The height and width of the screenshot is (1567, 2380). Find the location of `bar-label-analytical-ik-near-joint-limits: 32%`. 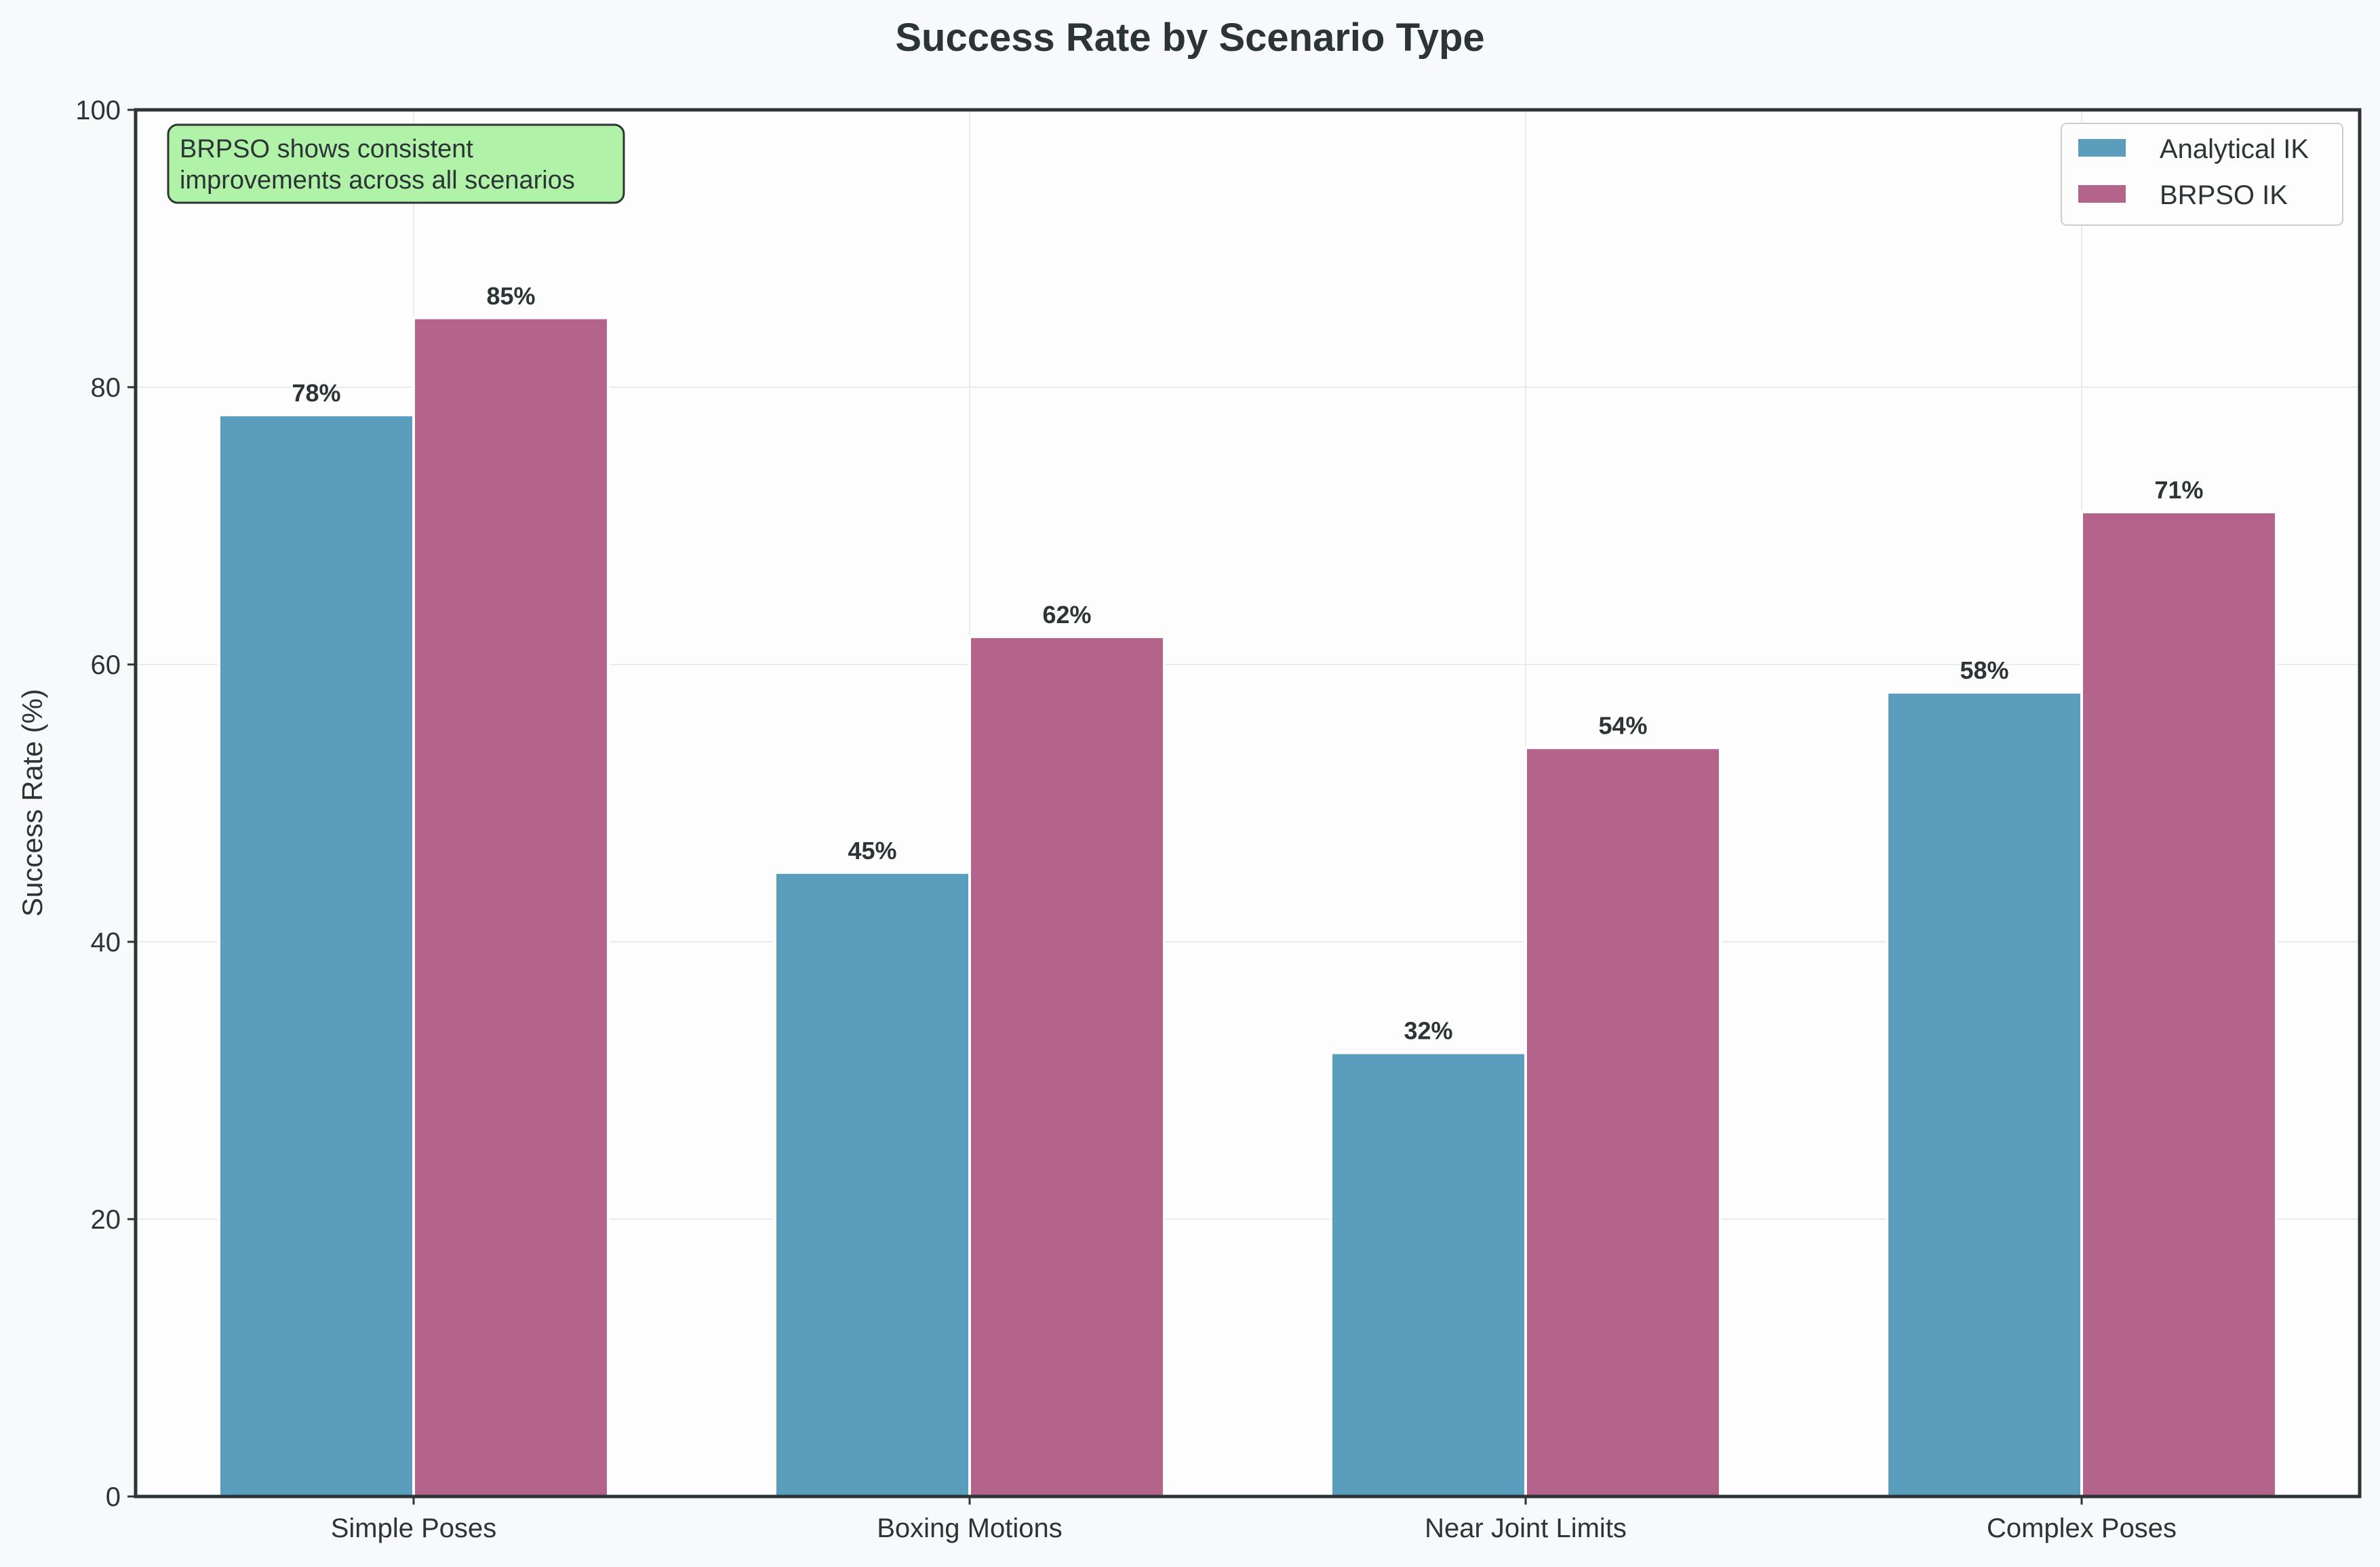

bar-label-analytical-ik-near-joint-limits: 32% is located at coordinates (1428, 1031).